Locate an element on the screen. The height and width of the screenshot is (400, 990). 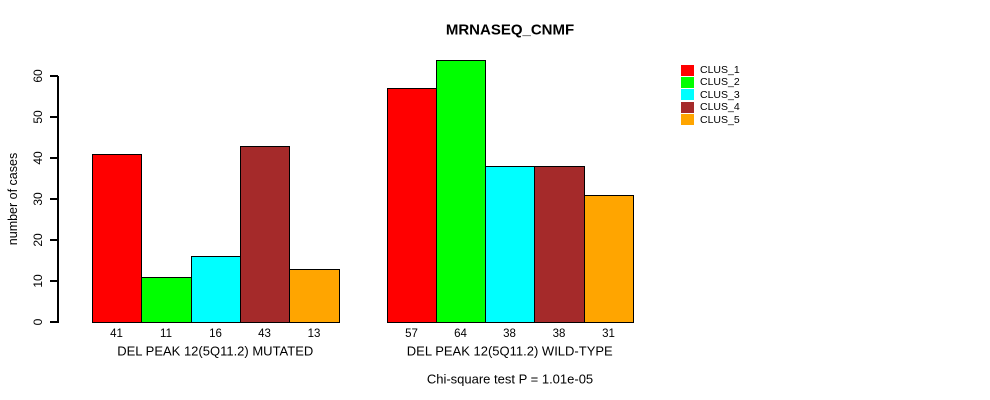
legend-item: CLUS_3 is located at coordinates (710, 95).